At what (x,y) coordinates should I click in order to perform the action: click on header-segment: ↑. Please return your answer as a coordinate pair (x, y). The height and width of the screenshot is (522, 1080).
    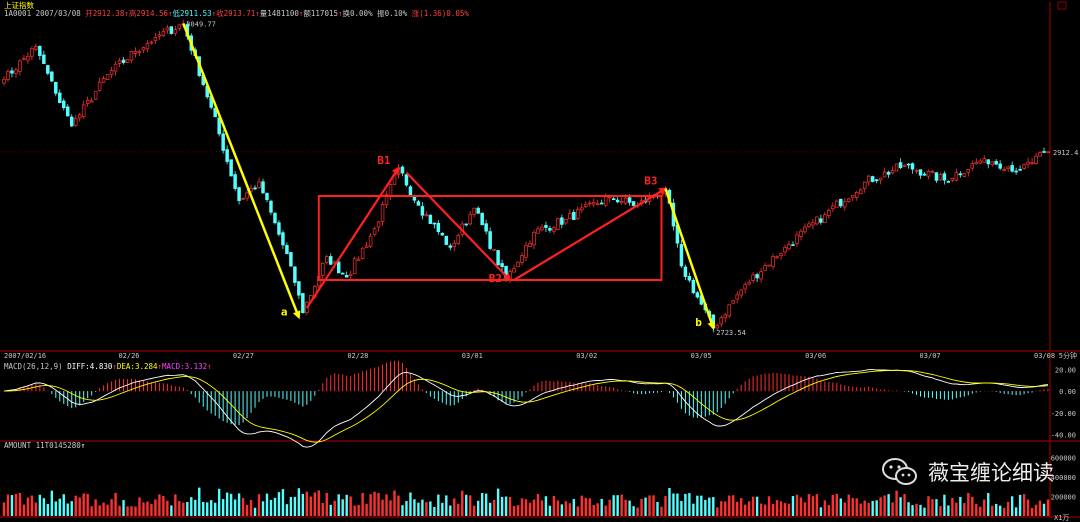
    Looking at the image, I should click on (340, 13).